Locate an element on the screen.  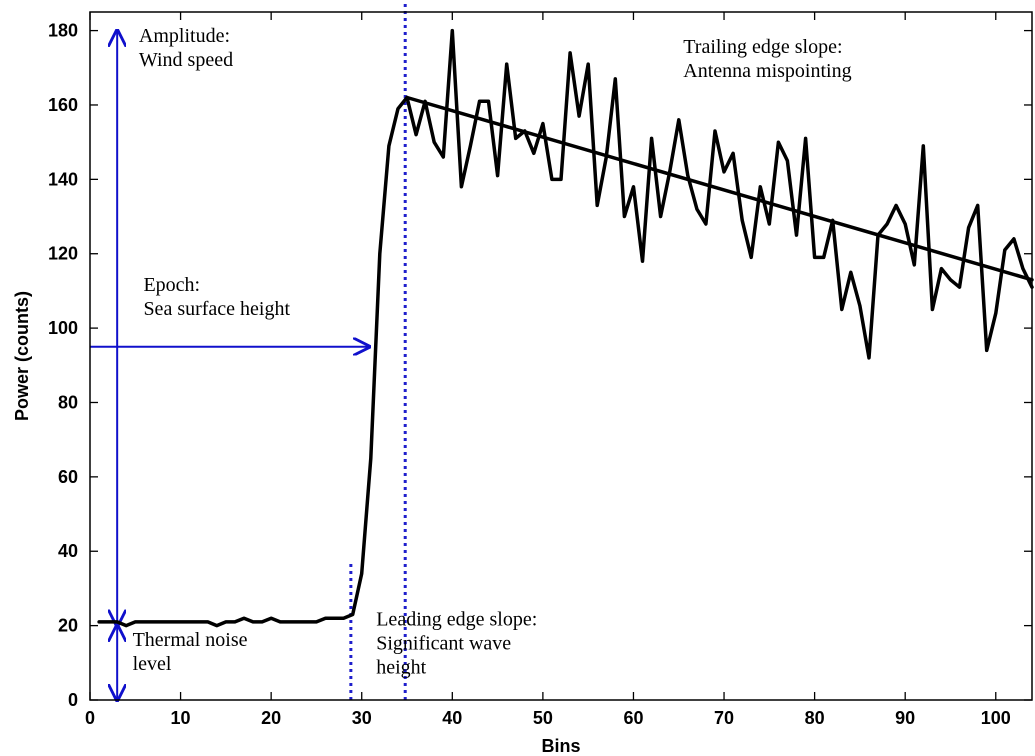
annotation-text: Significant wave is located at coordinates (443, 644).